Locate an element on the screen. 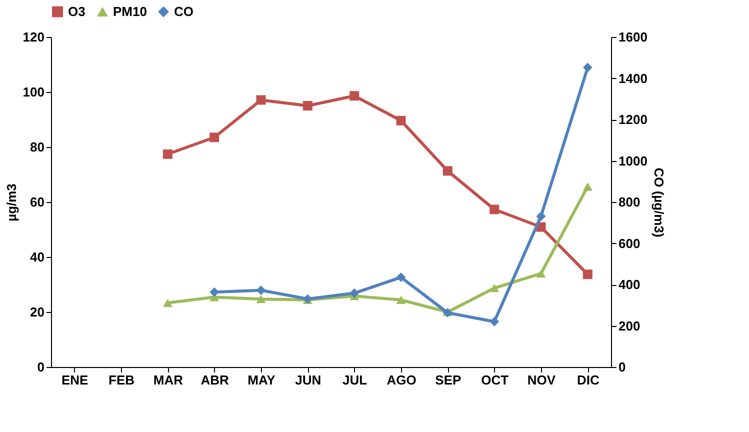  x-tick-label: DIC is located at coordinates (588, 380).